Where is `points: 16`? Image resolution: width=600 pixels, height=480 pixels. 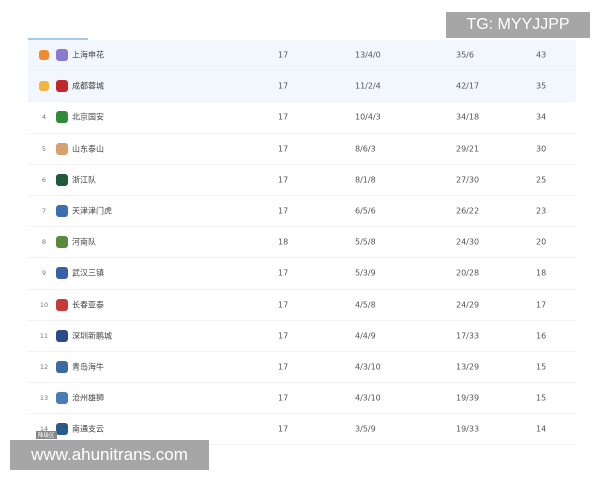
points: 16 is located at coordinates (541, 336).